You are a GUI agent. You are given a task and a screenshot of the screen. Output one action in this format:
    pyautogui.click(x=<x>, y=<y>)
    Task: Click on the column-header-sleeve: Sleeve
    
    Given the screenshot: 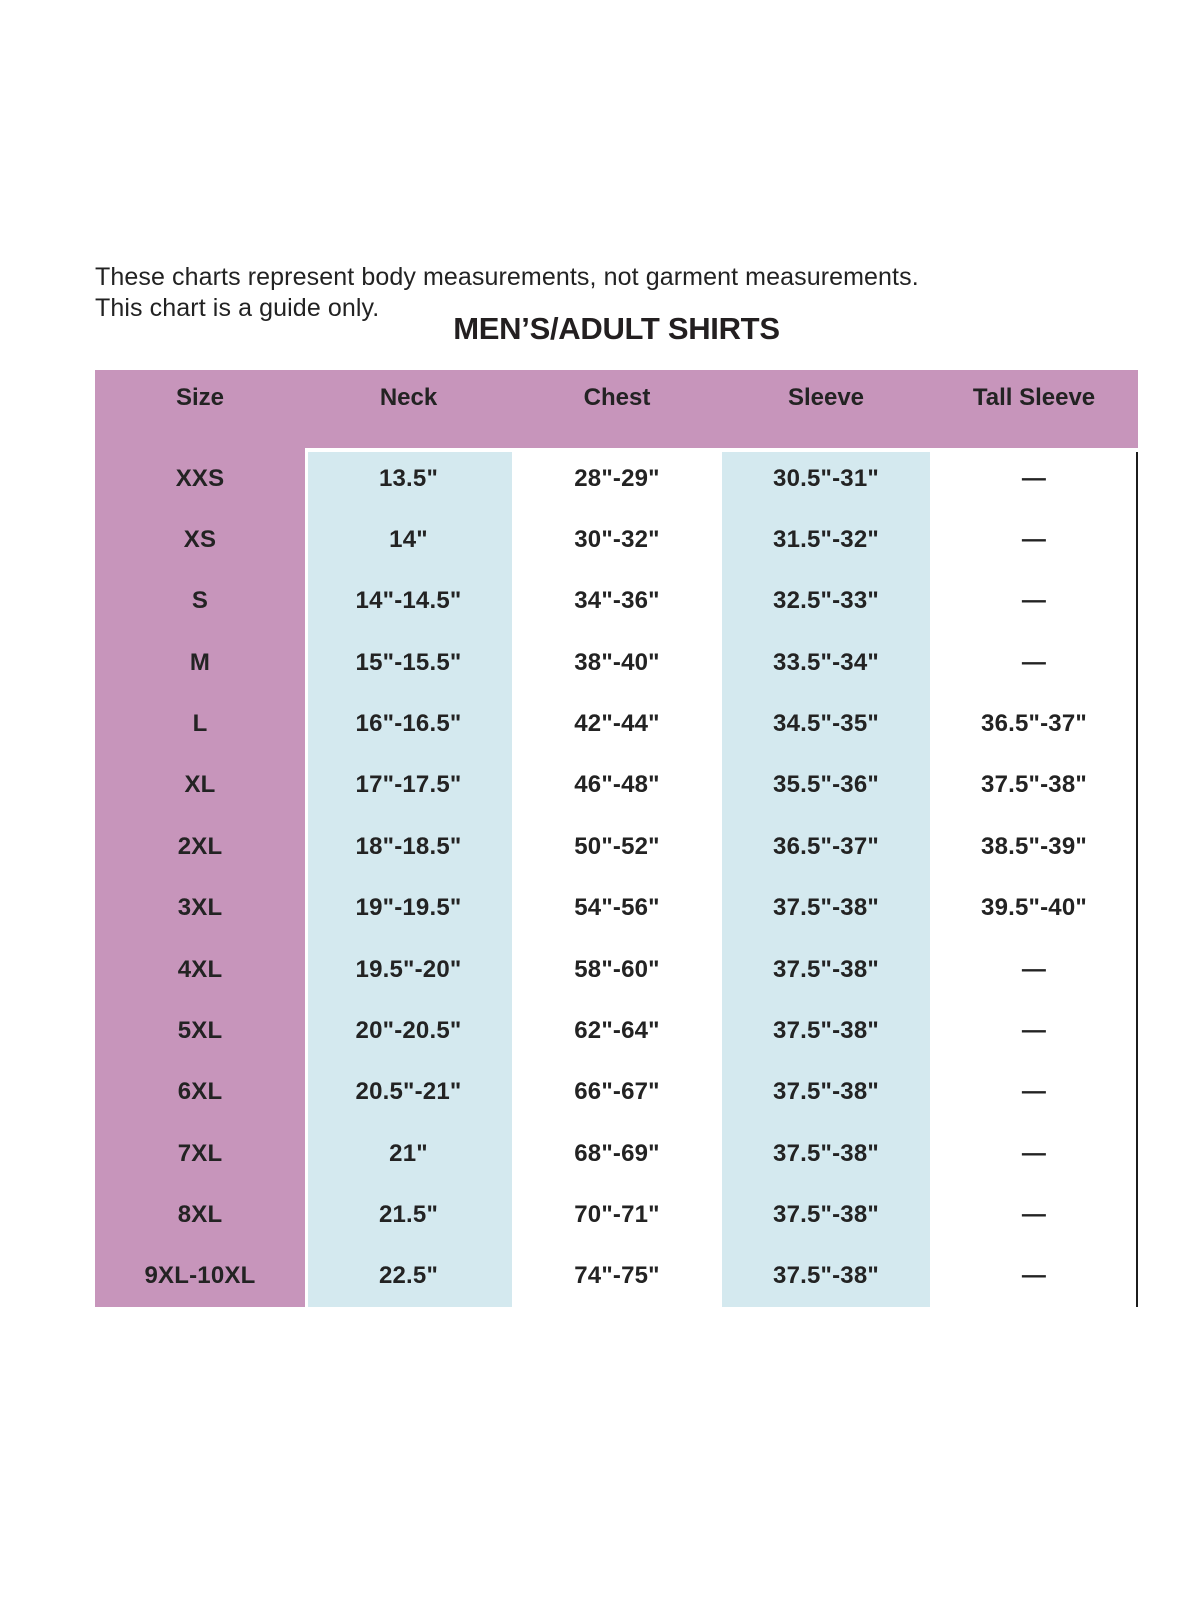 What is the action you would take?
    pyautogui.click(x=826, y=397)
    